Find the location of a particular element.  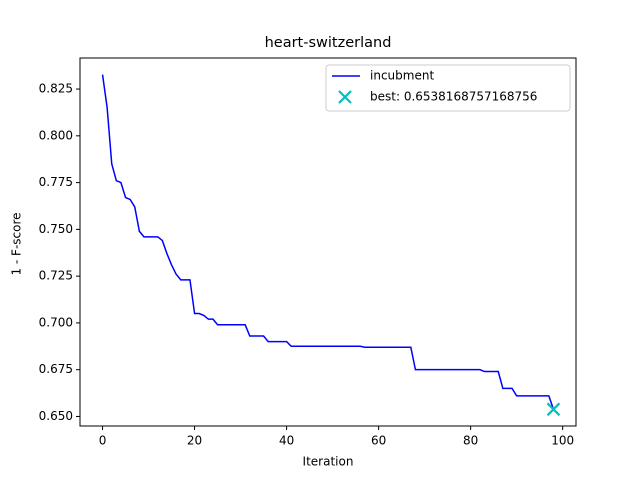

y-tick-label: 0.700 is located at coordinates (56, 322).